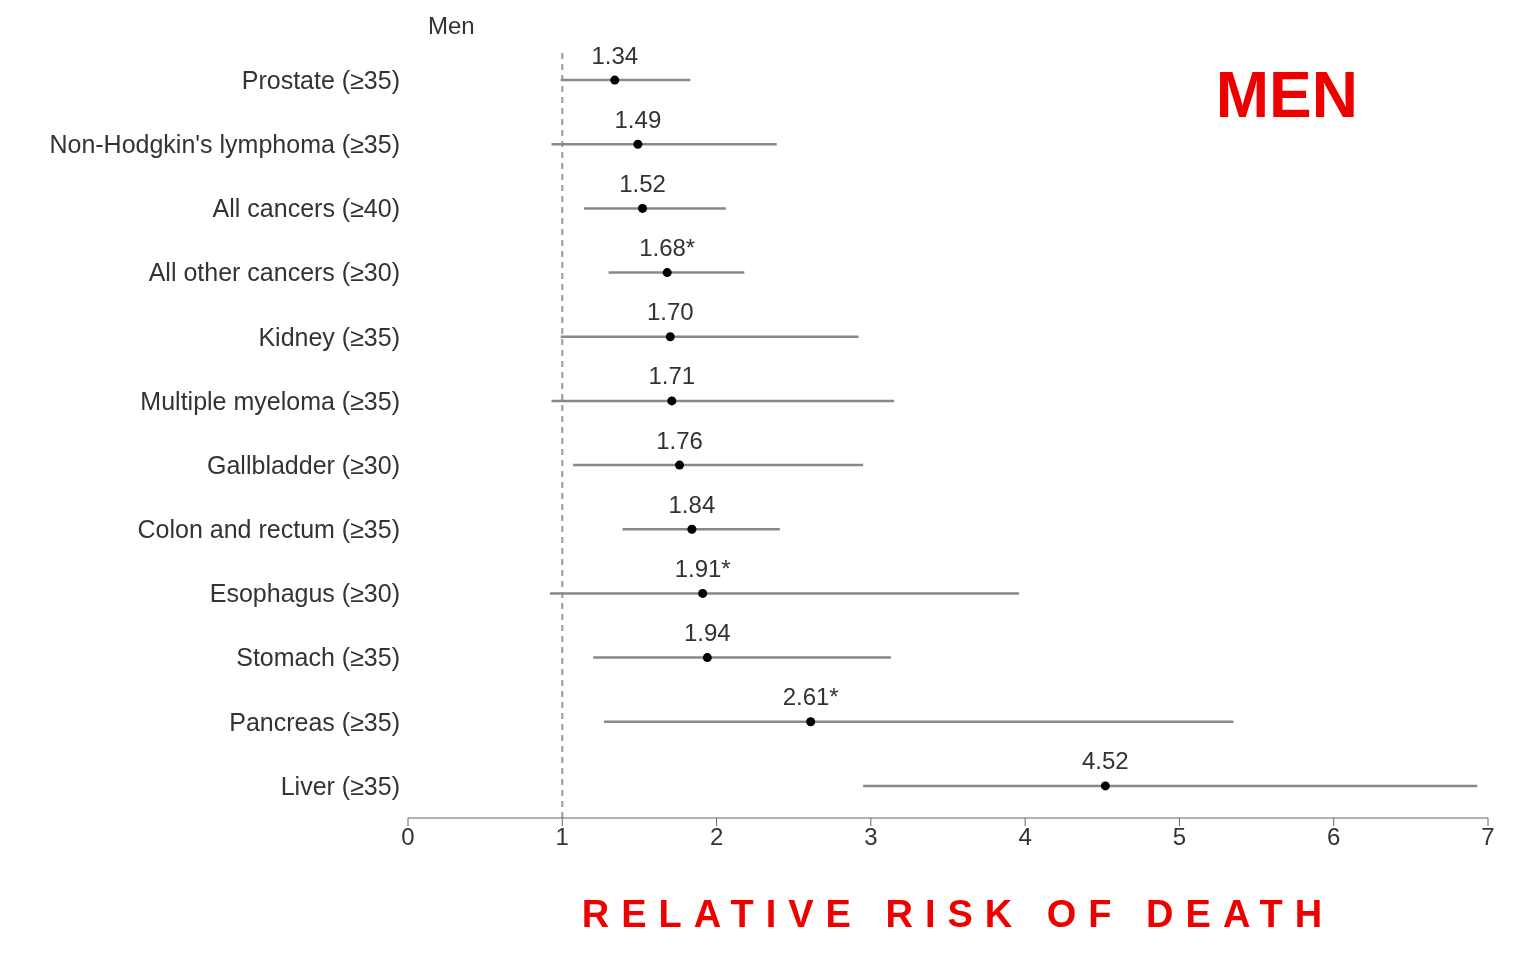 The width and height of the screenshot is (1520, 973). What do you see at coordinates (329, 336) in the screenshot?
I see `y-tick-label: Kidney (≥35)` at bounding box center [329, 336].